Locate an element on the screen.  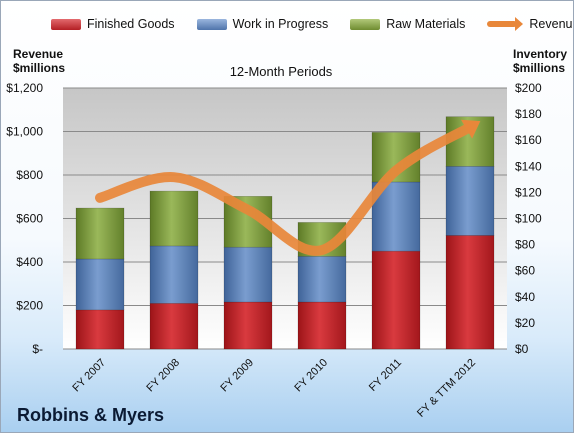
legend-item-finished-goods: Finished Goods is located at coordinates (113, 24).